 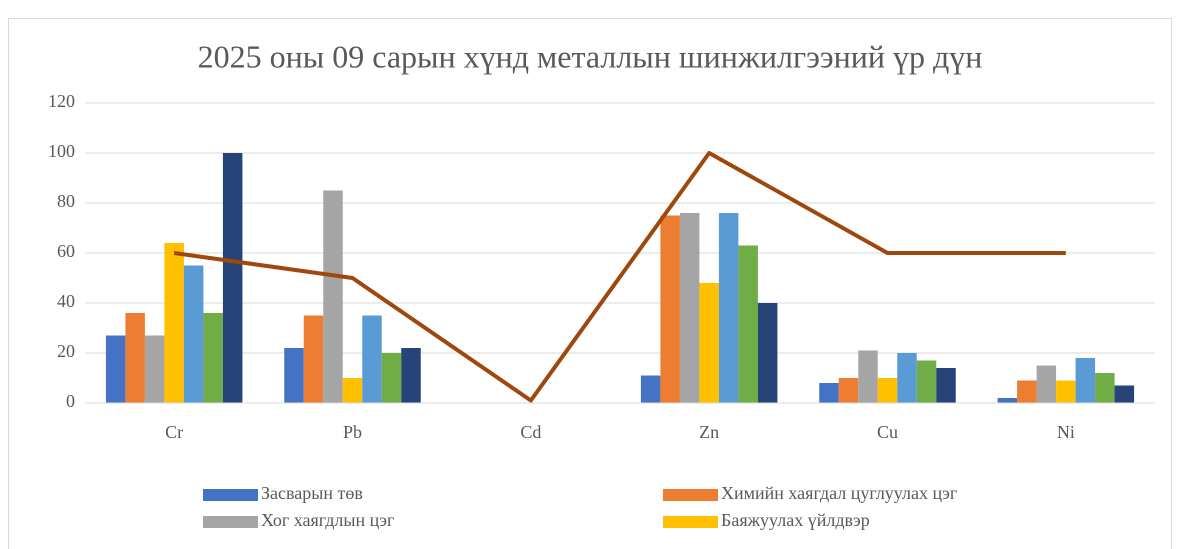 I want to click on y-tick-label: 60, so click(x=66, y=251).